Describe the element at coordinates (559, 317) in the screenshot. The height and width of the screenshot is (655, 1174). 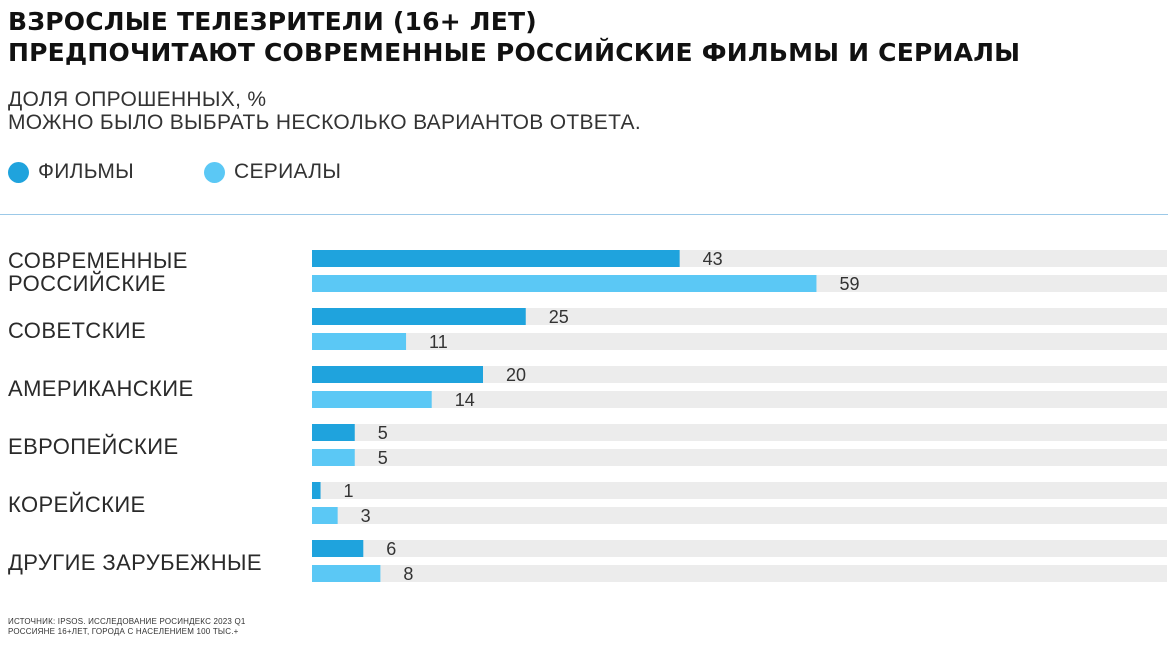
I see `data-label-films: 25` at that location.